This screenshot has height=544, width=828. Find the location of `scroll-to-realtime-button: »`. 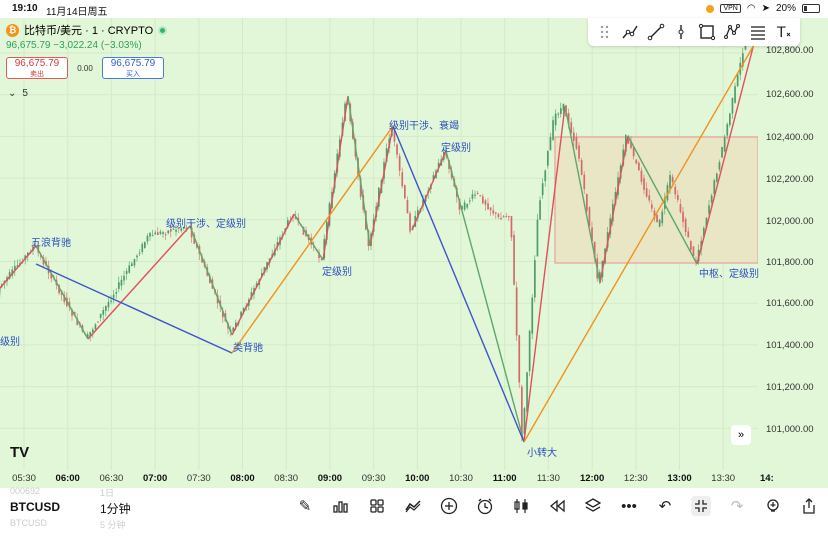

scroll-to-realtime-button: » is located at coordinates (741, 435).